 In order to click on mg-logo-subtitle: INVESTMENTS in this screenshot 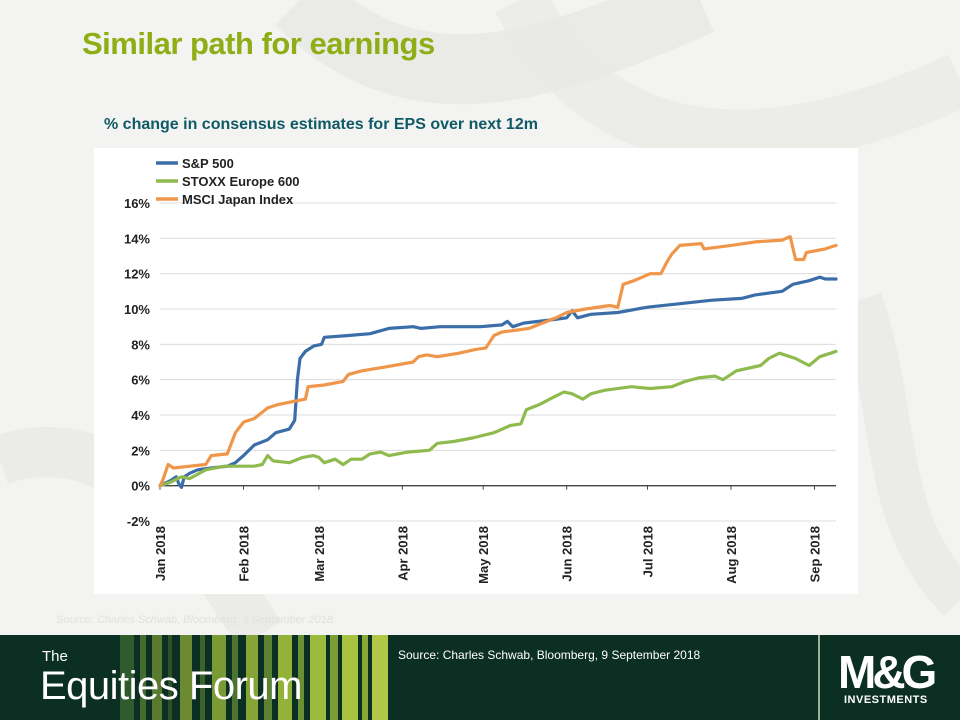, I will do `click(886, 700)`.